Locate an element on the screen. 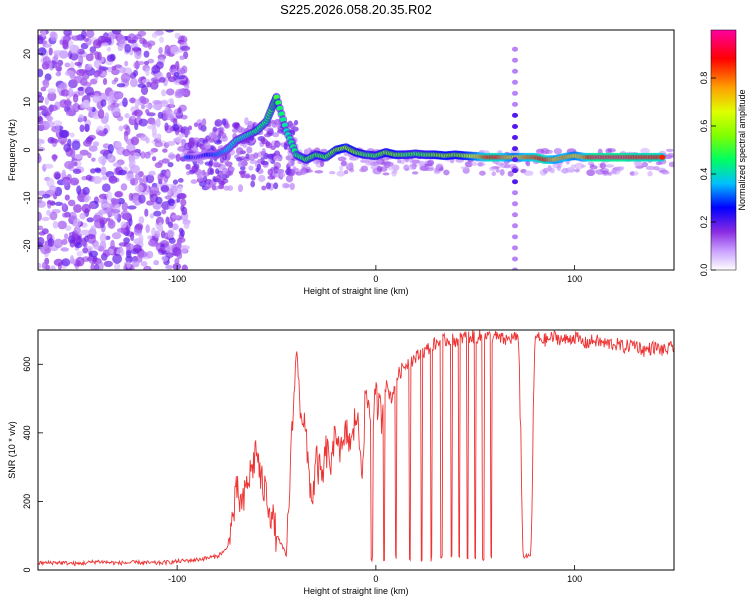 The image size is (750, 600). snr-y-ticks: 0 200 400 600 is located at coordinates (32, 465).